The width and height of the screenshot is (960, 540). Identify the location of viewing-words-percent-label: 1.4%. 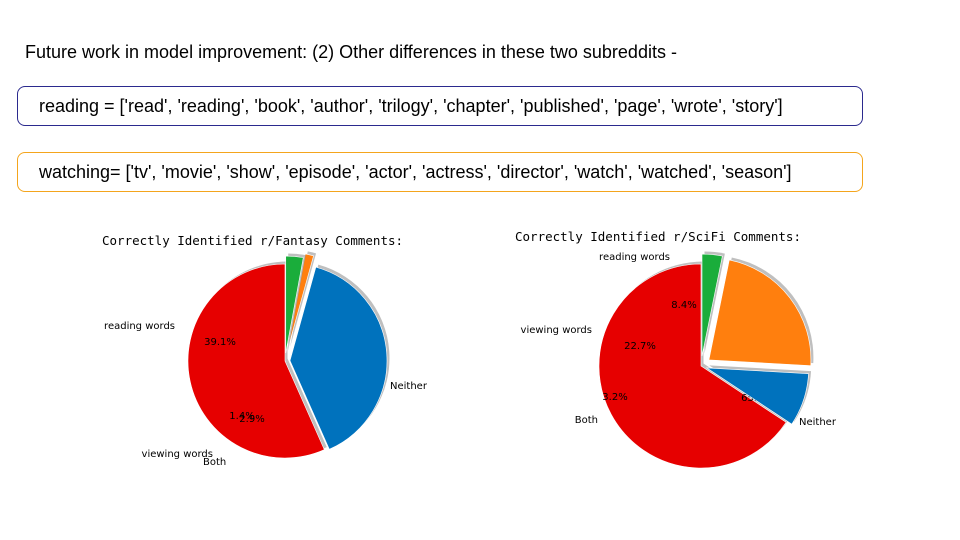
(241, 416).